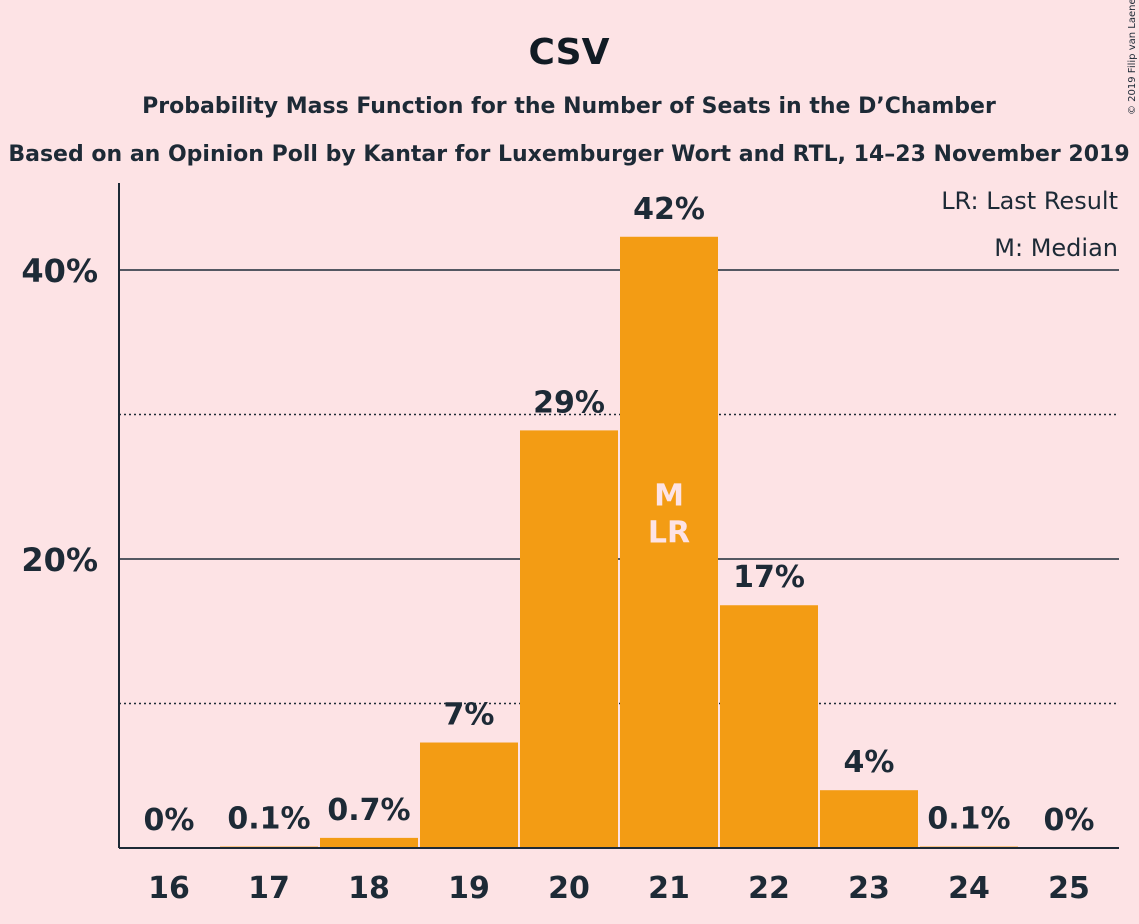  I want to click on legend-last-result: LR: Last Result, so click(1029, 201).